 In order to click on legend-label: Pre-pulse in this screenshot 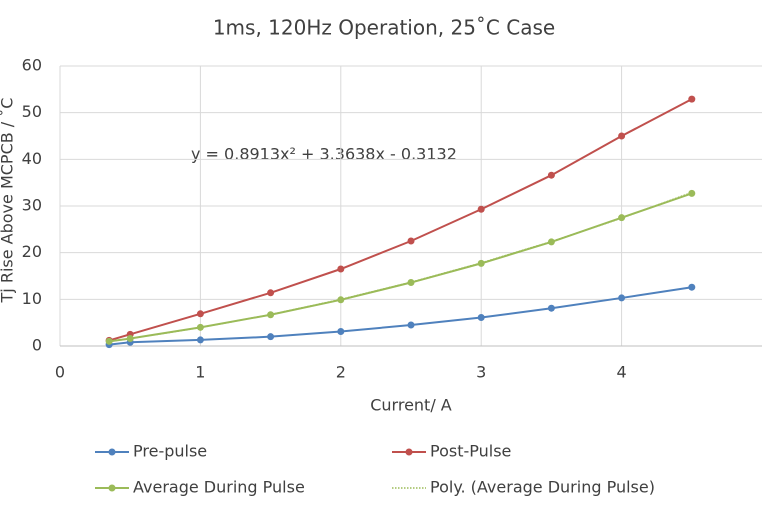, I will do `click(170, 451)`.